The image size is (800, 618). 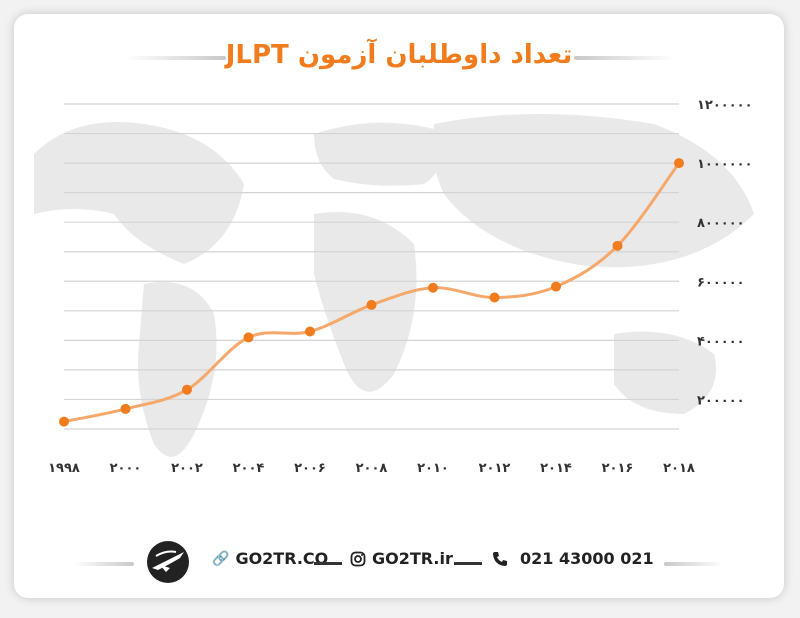 I want to click on chart-title: تعداد داوطلبان آزمون JLPT, so click(x=399, y=55).